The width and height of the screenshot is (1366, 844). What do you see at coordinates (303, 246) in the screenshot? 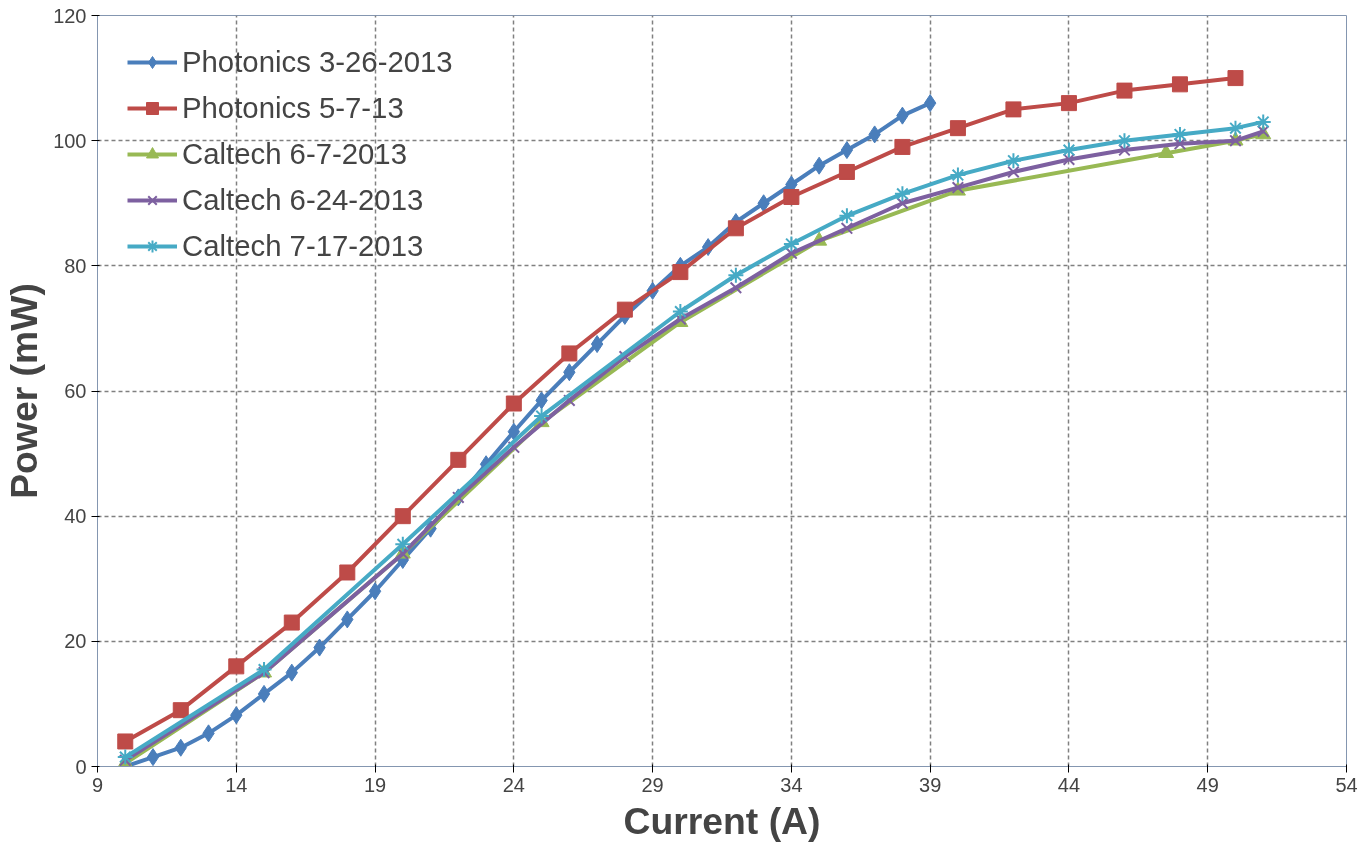
I see `legend-label: Caltech 7-17-2013` at bounding box center [303, 246].